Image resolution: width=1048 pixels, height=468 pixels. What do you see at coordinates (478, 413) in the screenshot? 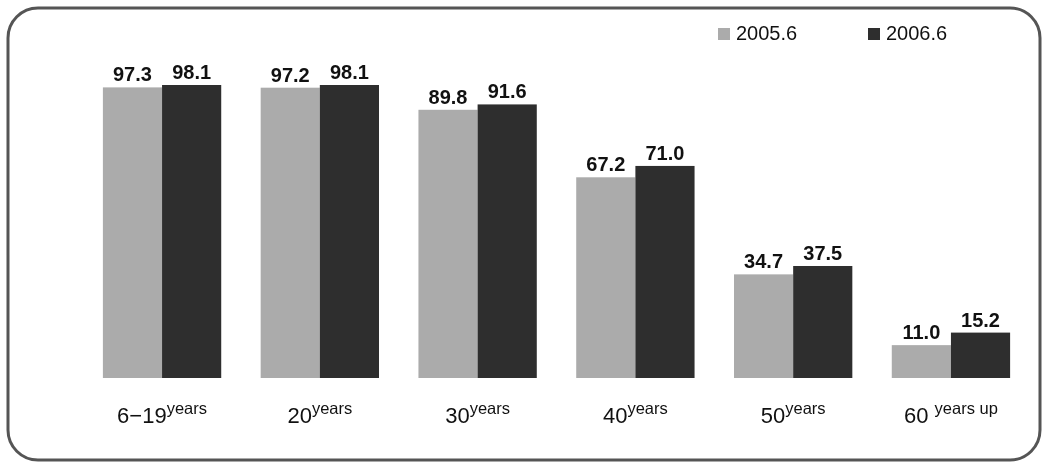
I see `x-tick-label: 30$^{years}$` at bounding box center [478, 413].